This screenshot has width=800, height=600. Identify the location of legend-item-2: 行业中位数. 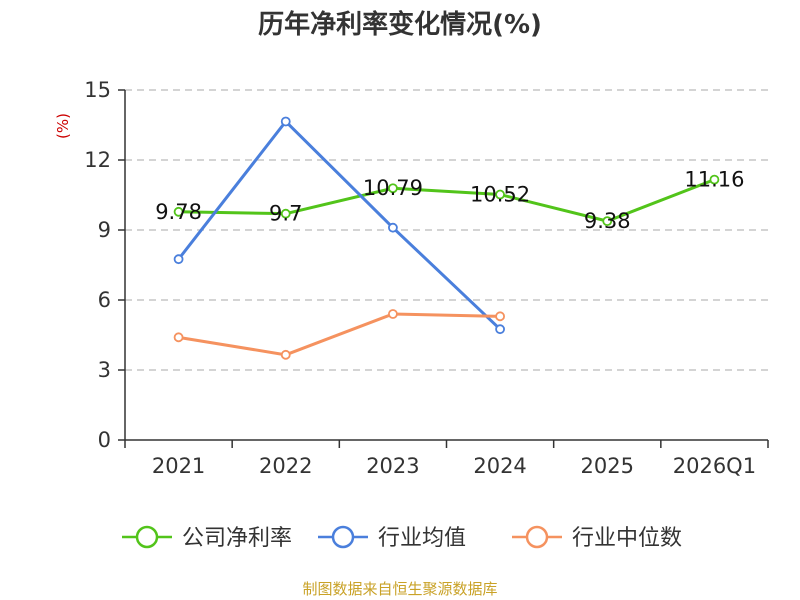
(597, 538).